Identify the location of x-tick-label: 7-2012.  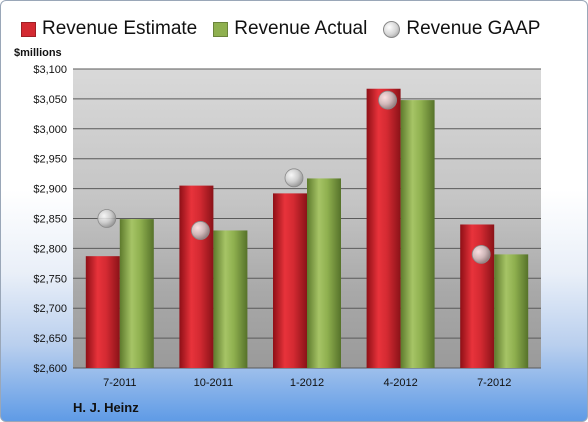
(494, 383).